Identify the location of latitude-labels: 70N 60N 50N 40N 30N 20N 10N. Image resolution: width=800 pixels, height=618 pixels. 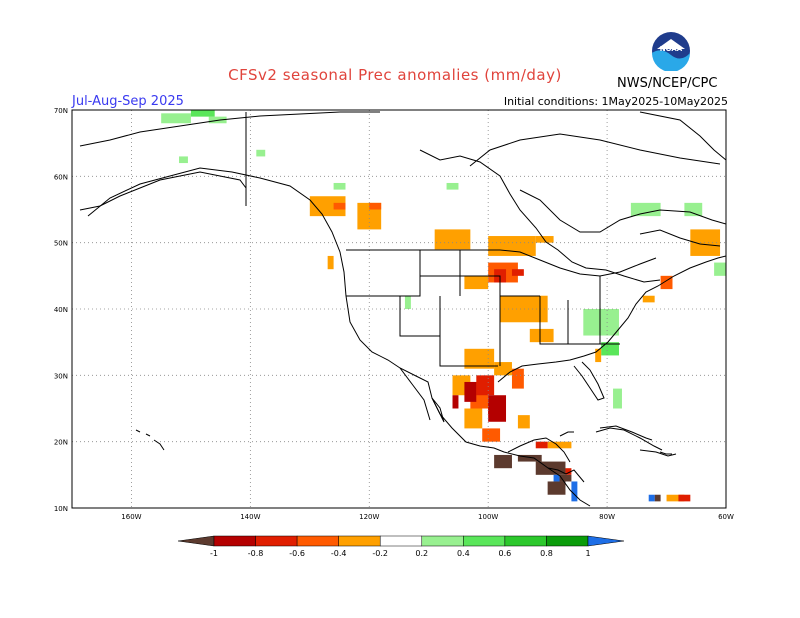
(61, 310).